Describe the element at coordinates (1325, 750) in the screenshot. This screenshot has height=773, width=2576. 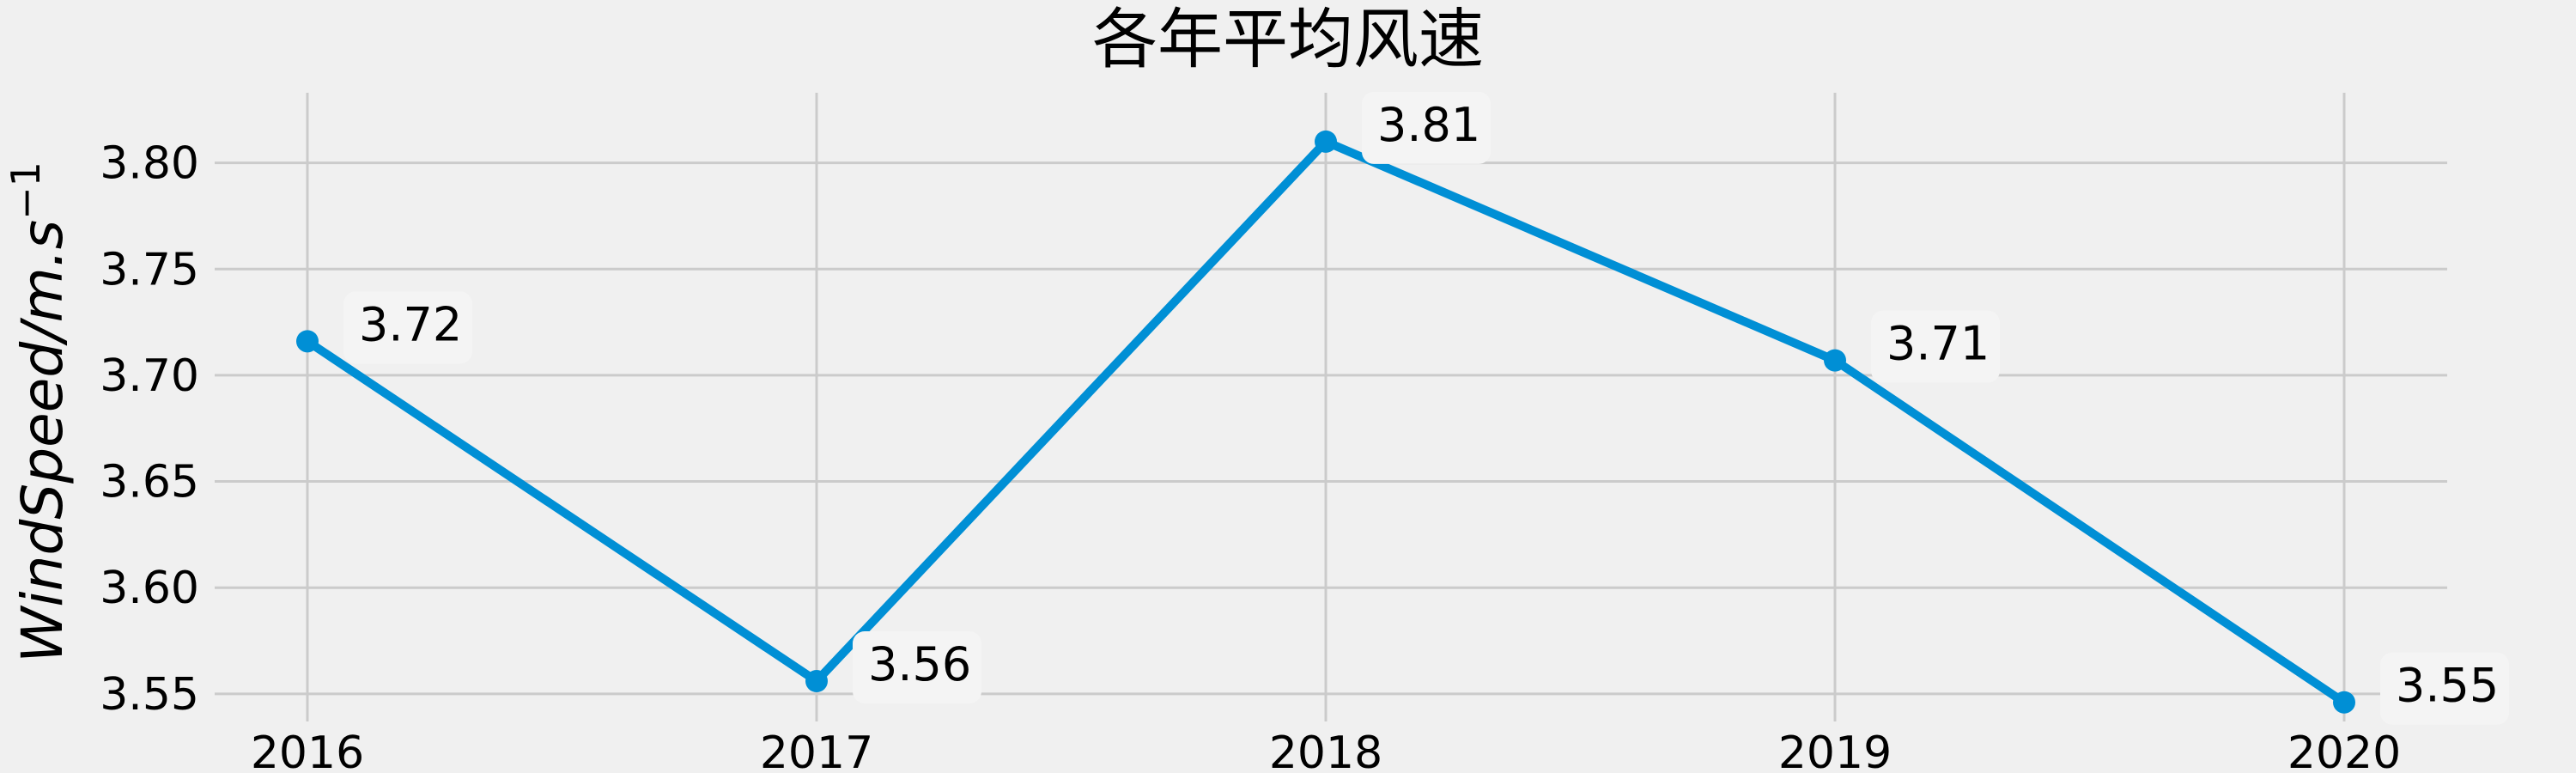
I see `x-tick-label: 2018` at that location.